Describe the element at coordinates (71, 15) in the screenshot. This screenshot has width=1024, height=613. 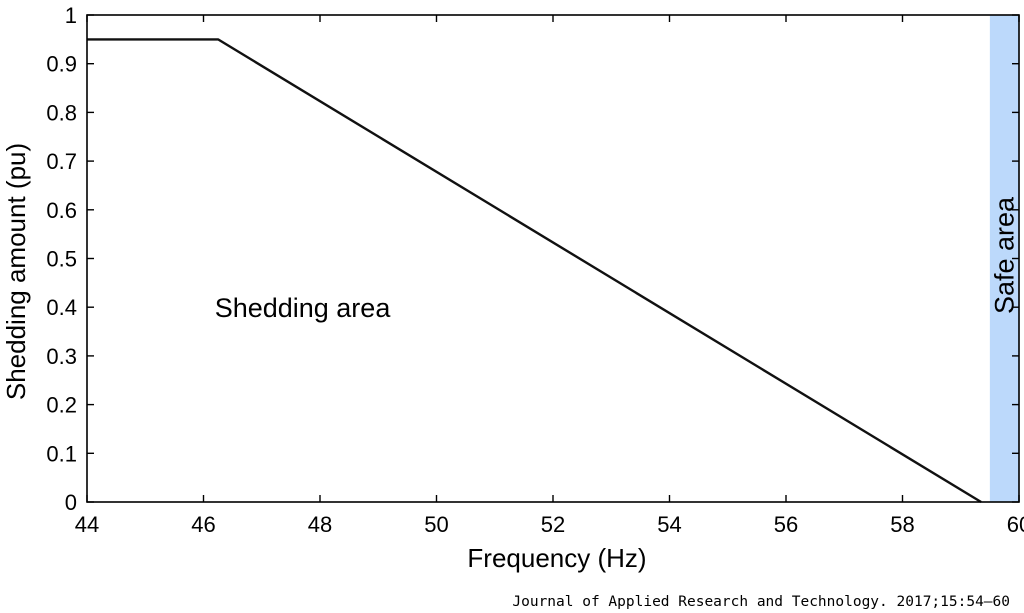
I see `y-tick-label: 1` at that location.